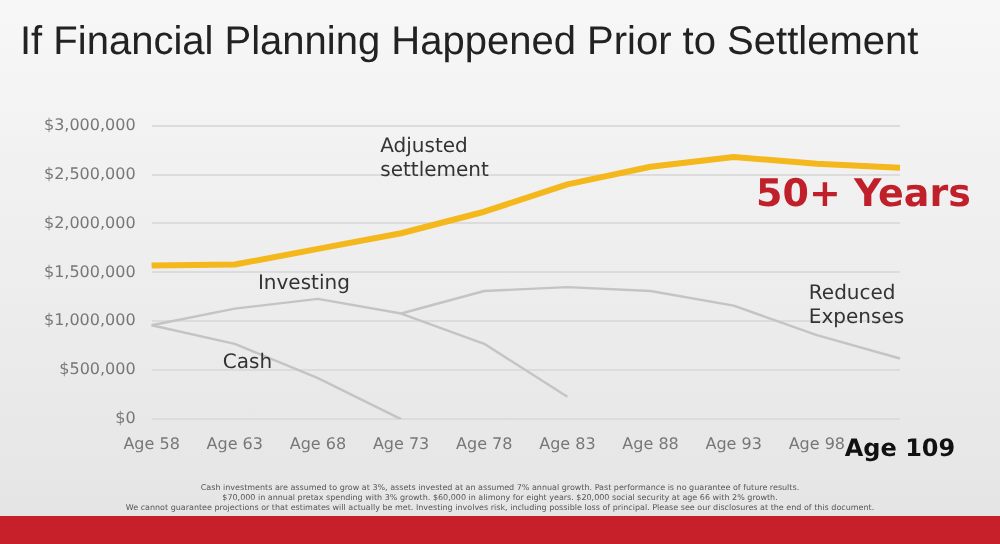 The height and width of the screenshot is (544, 1000). I want to click on x-tick-label: Age 78, so click(484, 443).